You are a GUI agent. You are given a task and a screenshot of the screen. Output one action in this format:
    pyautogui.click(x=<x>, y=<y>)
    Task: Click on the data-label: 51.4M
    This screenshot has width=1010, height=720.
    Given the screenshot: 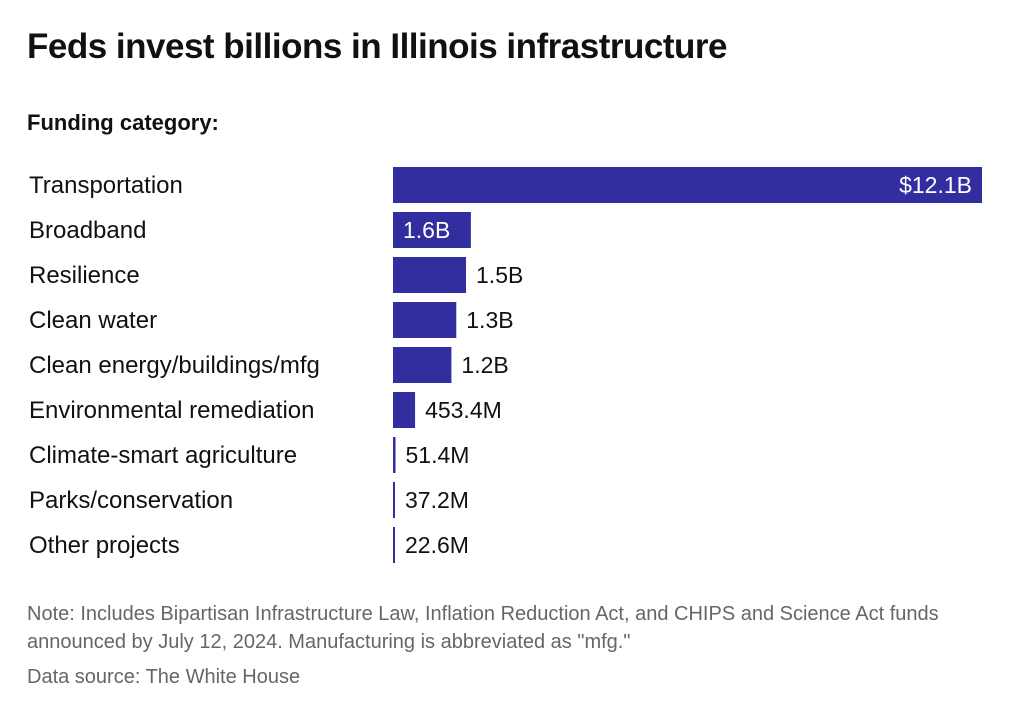 What is the action you would take?
    pyautogui.click(x=438, y=455)
    